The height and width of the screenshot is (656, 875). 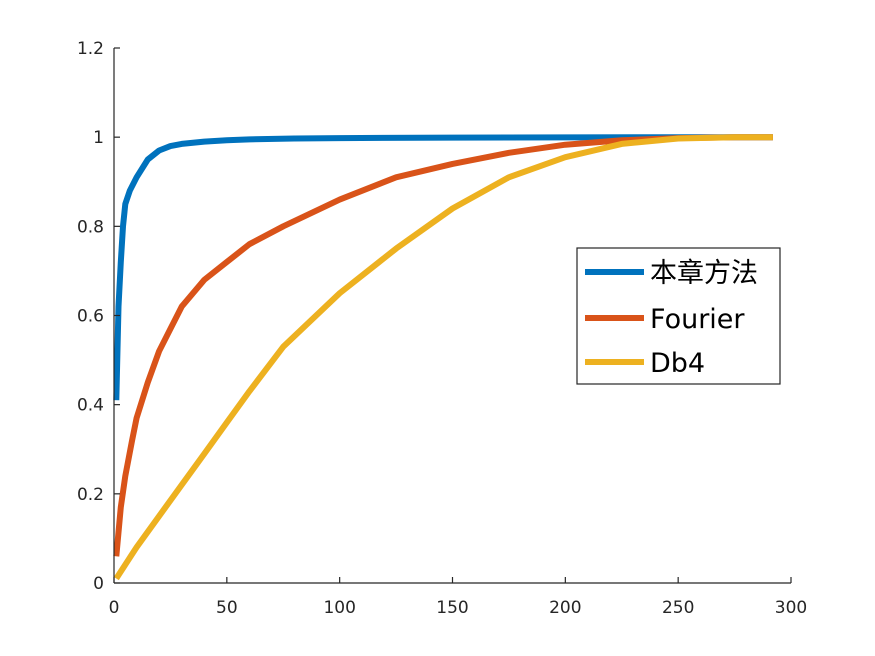 I want to click on x-tick-label: 150, so click(x=452, y=608).